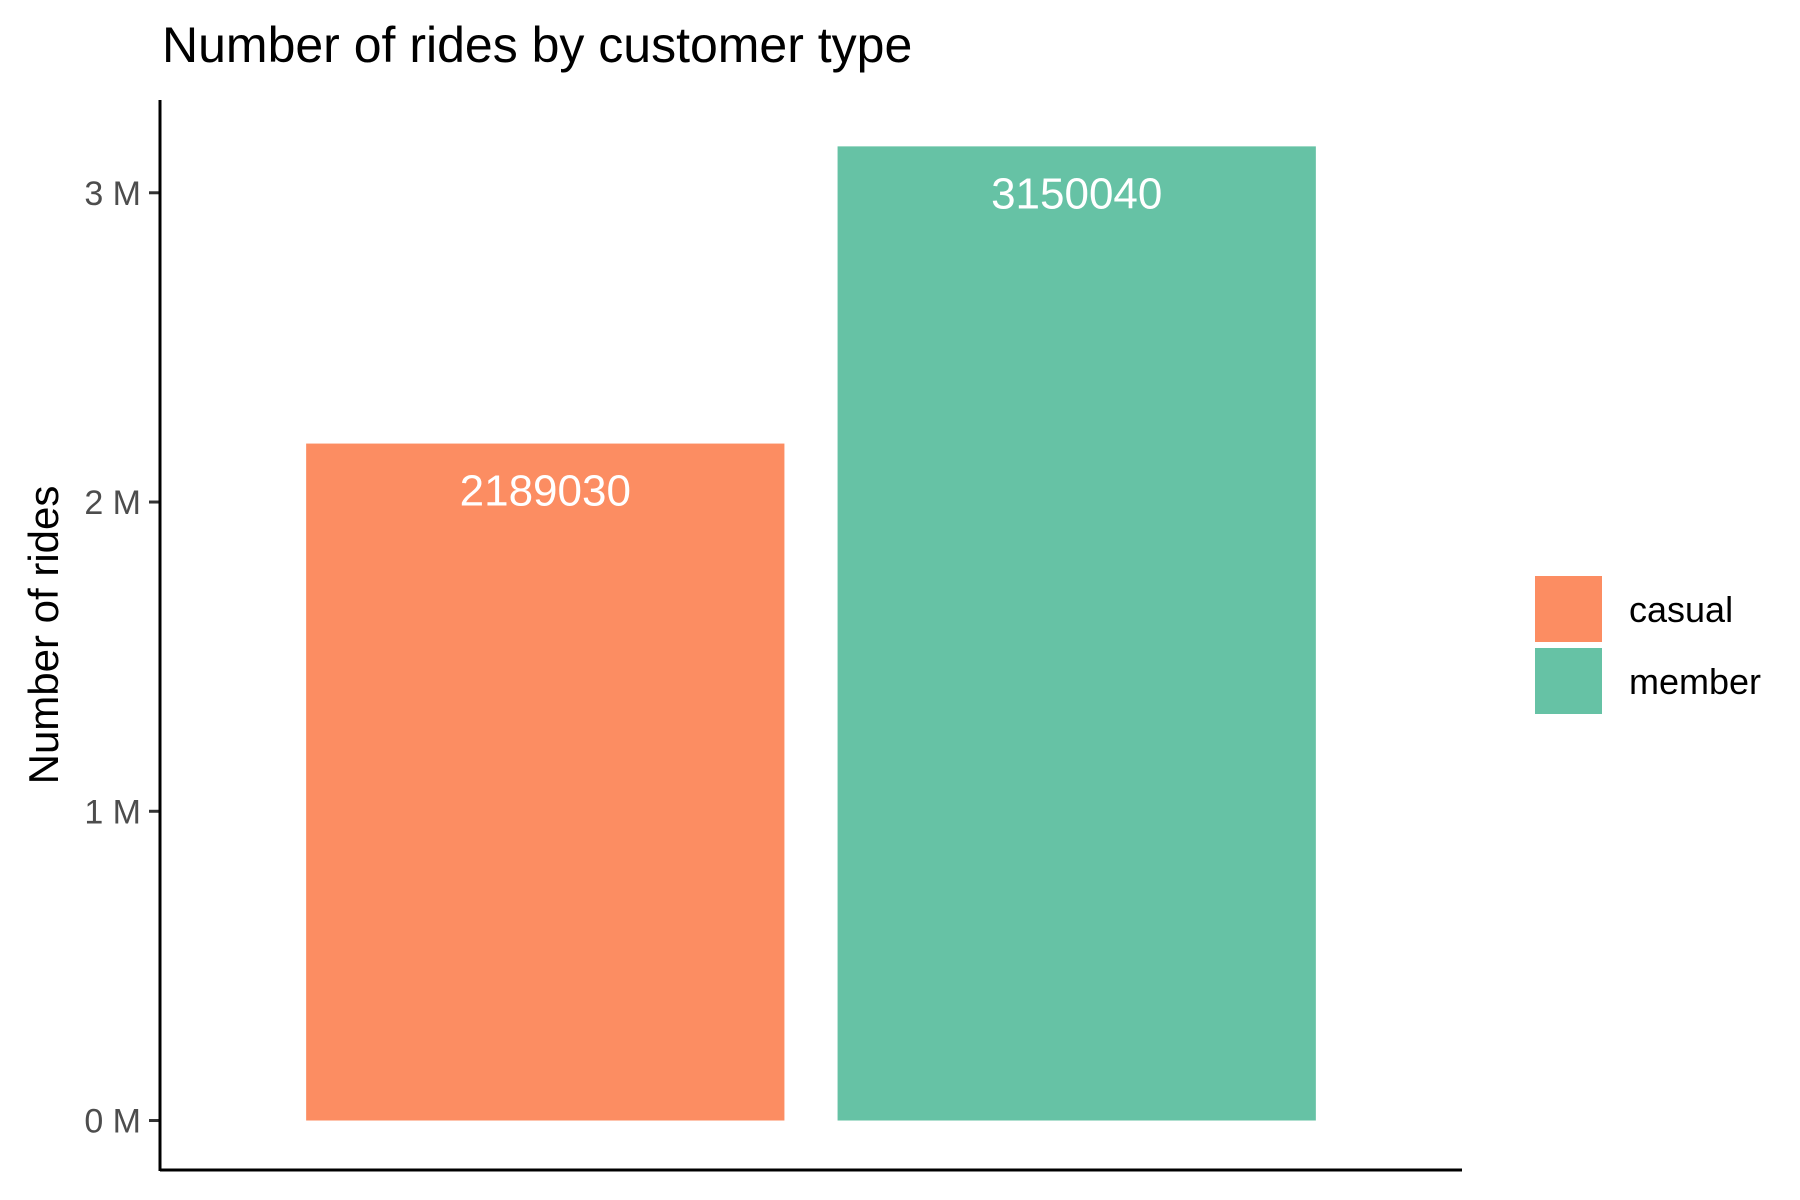 This screenshot has height=1200, width=1800. What do you see at coordinates (1681, 609) in the screenshot?
I see `legend-label-casual: casual` at bounding box center [1681, 609].